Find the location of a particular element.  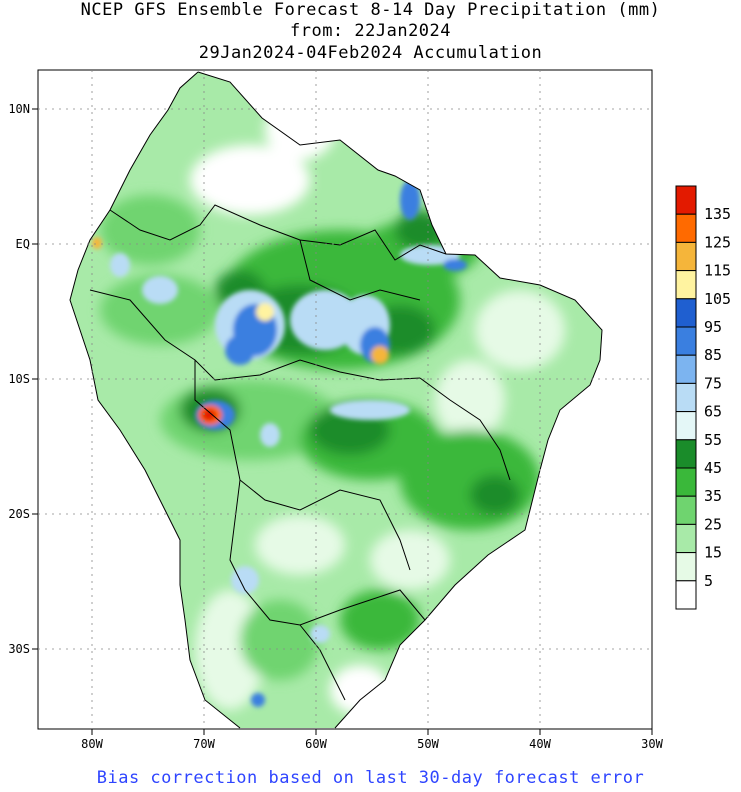

colorbar-label: 105 is located at coordinates (717, 299).